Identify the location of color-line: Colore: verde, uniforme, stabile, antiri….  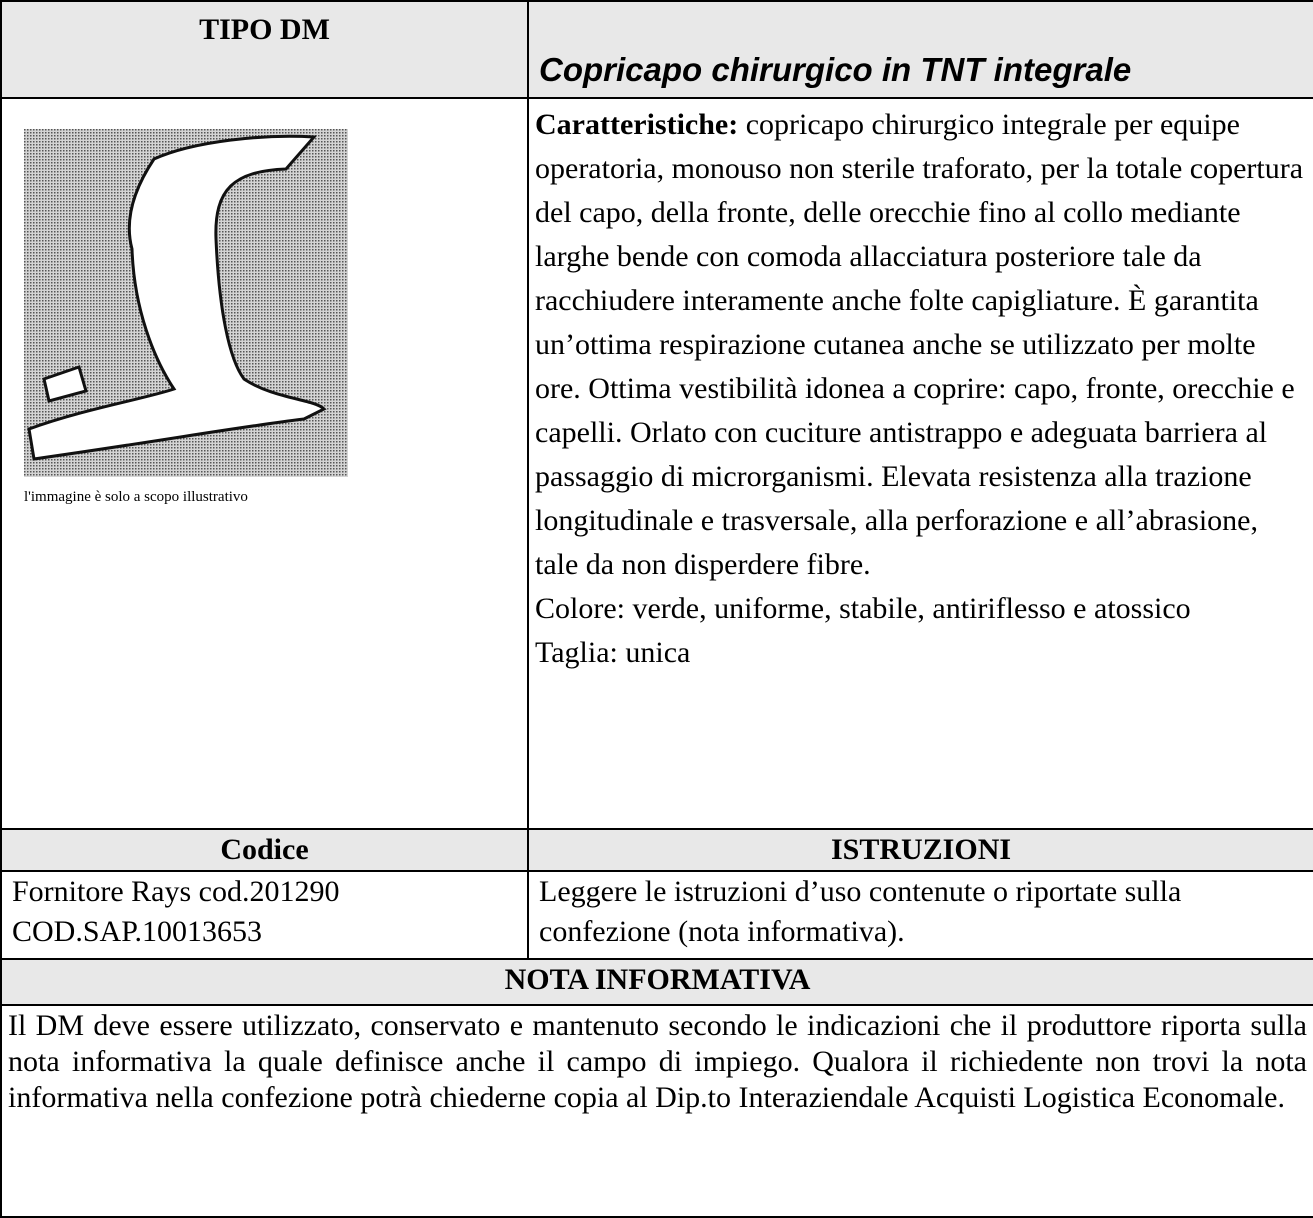
(863, 608).